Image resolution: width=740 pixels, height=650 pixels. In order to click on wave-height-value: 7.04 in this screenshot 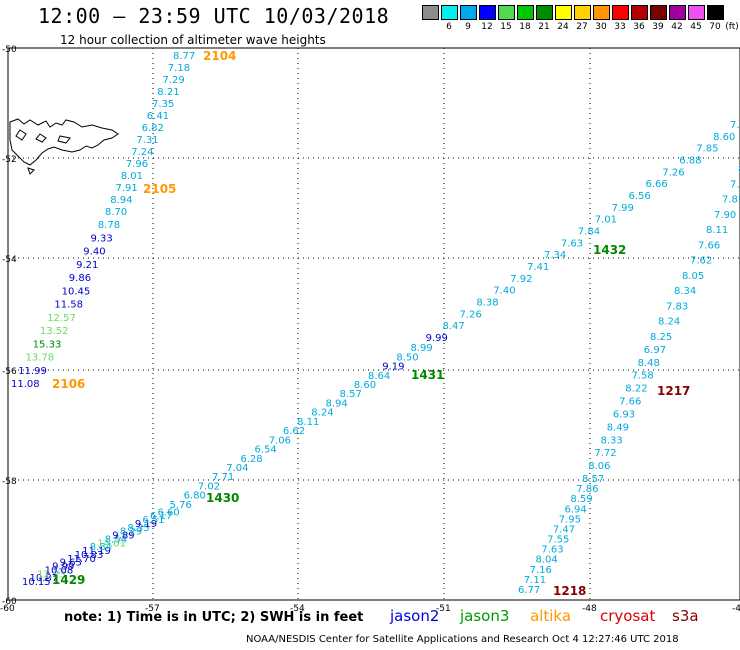, I will do `click(237, 468)`.